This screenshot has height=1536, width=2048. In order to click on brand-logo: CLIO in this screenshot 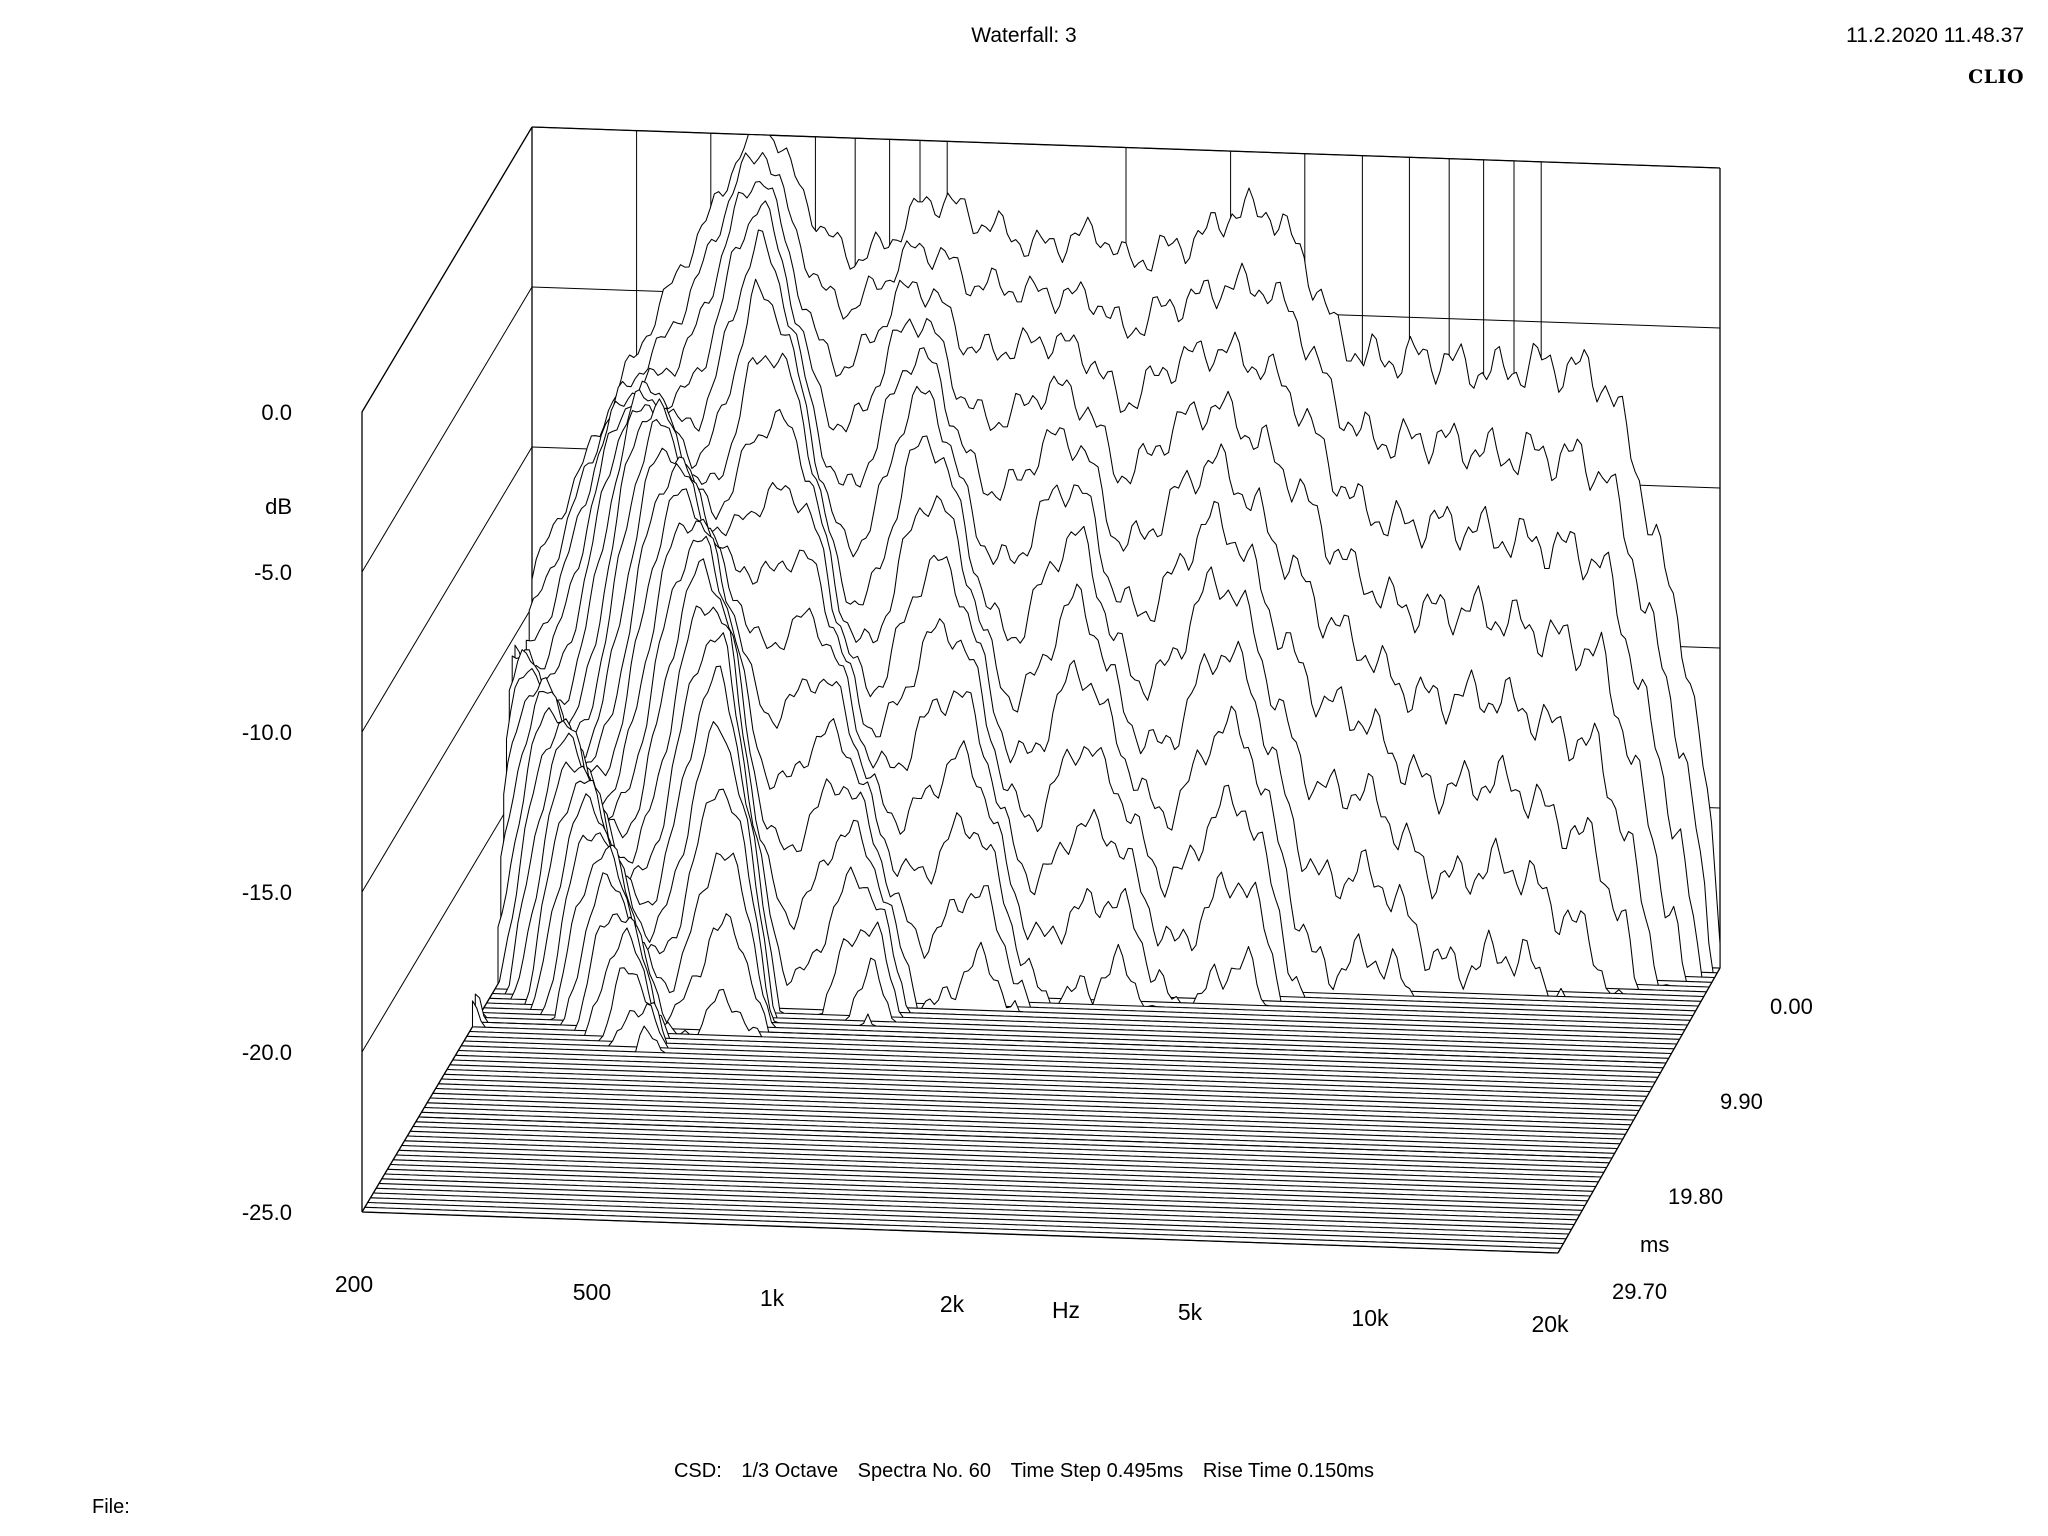, I will do `click(1996, 77)`.